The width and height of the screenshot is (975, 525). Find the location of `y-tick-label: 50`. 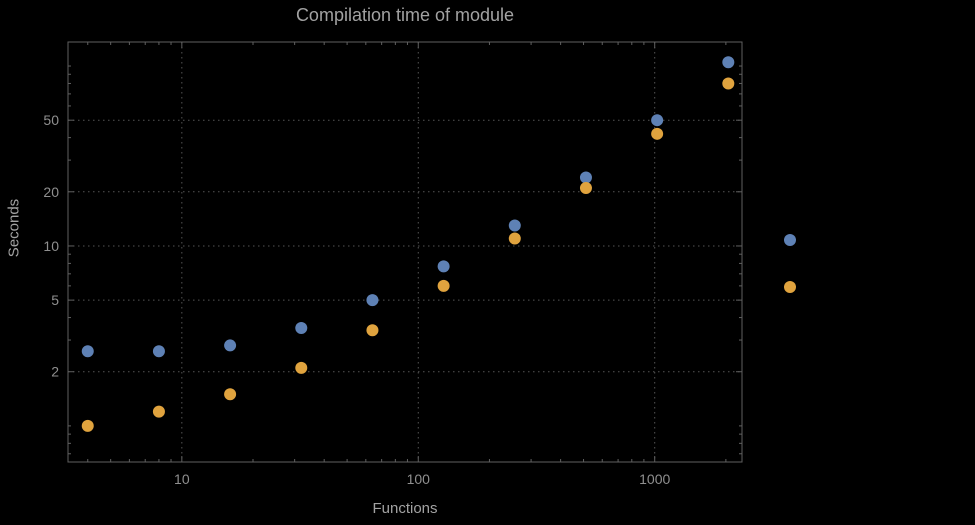

y-tick-label: 50 is located at coordinates (51, 120).